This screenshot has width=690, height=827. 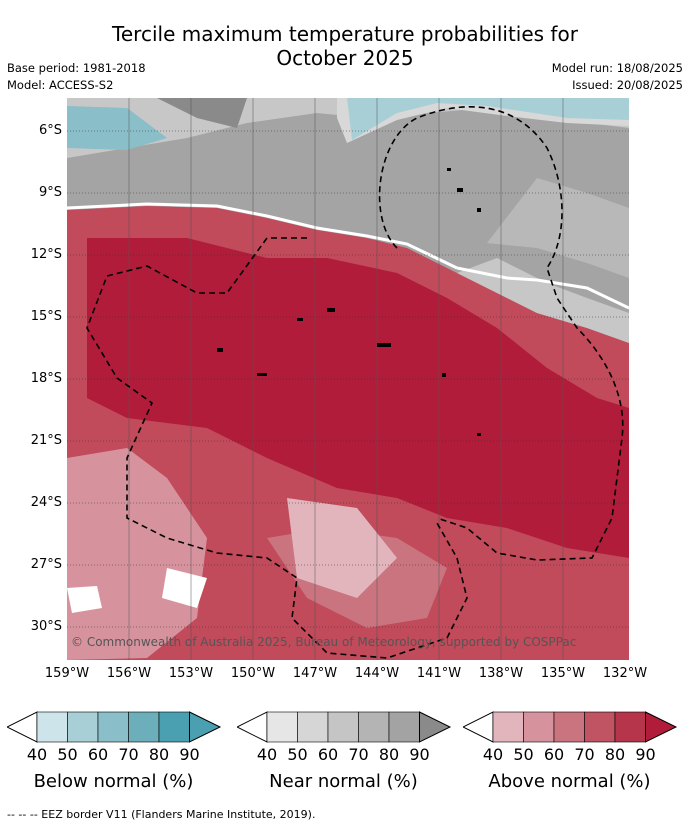 I want to click on lon-label: 141°W, so click(x=439, y=673).